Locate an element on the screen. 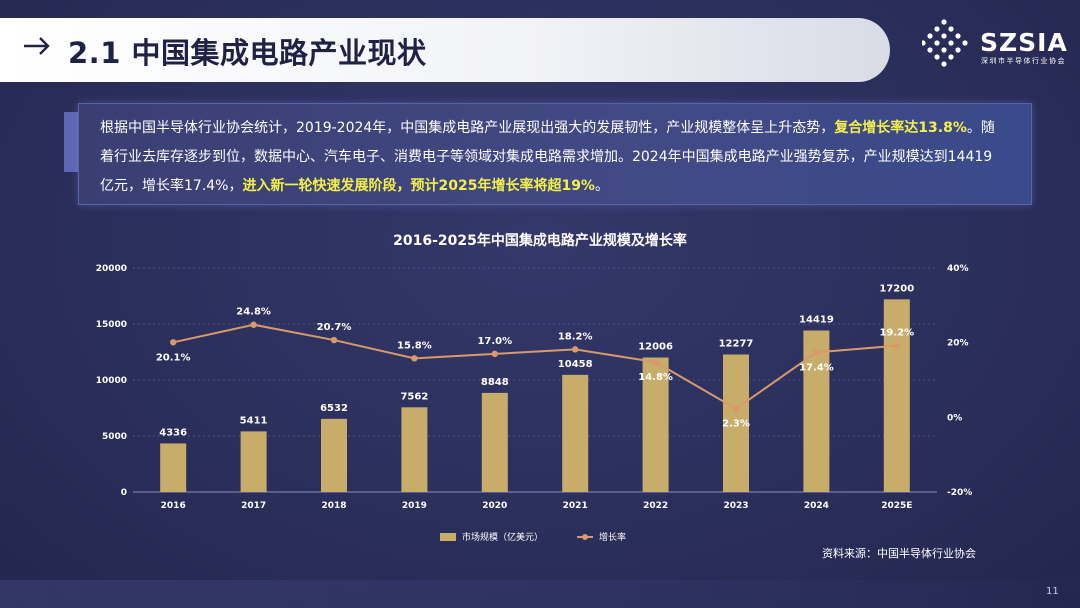 Image resolution: width=1080 pixels, height=608 pixels. logo-subtitle: 深圳市半导体行业协会 is located at coordinates (1023, 61).